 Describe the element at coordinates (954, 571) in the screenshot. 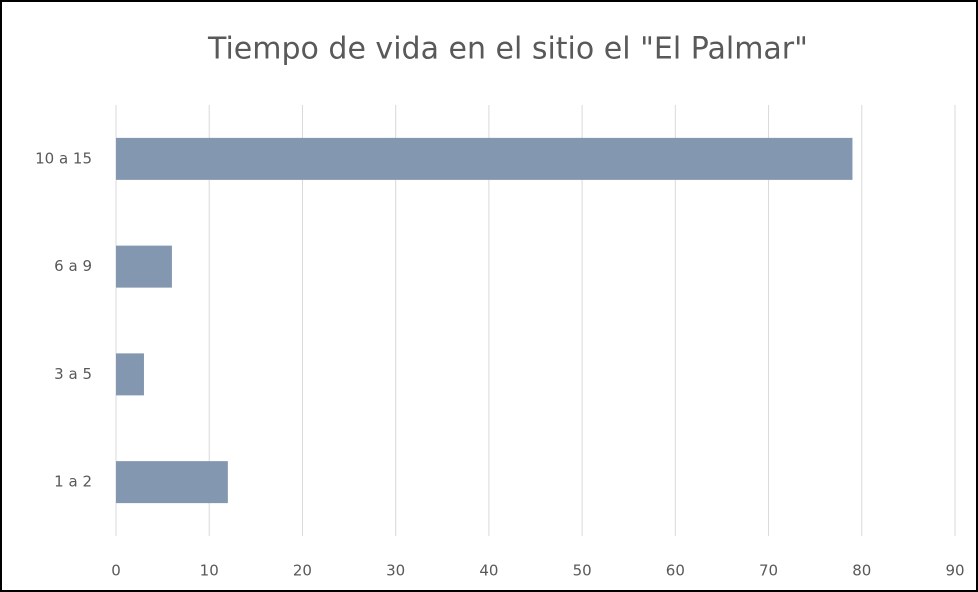

I see `x-tick-label: 90` at that location.